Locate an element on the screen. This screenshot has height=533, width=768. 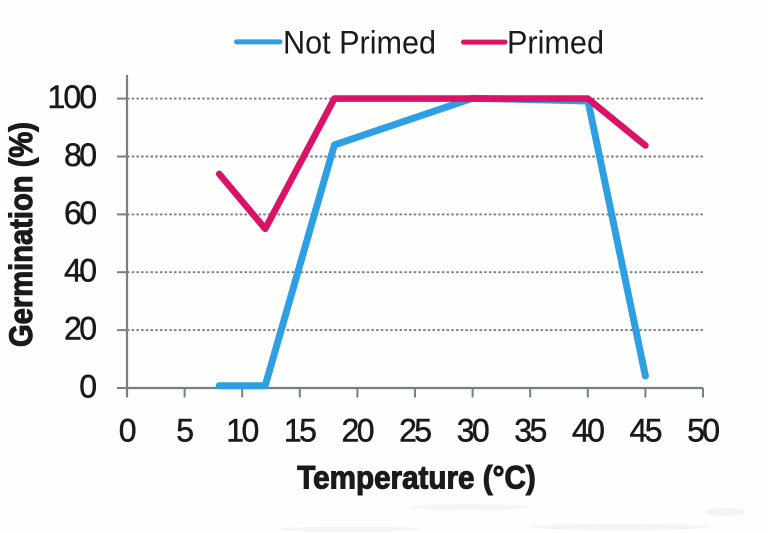
svg-text: Primed is located at coordinates (555, 43).